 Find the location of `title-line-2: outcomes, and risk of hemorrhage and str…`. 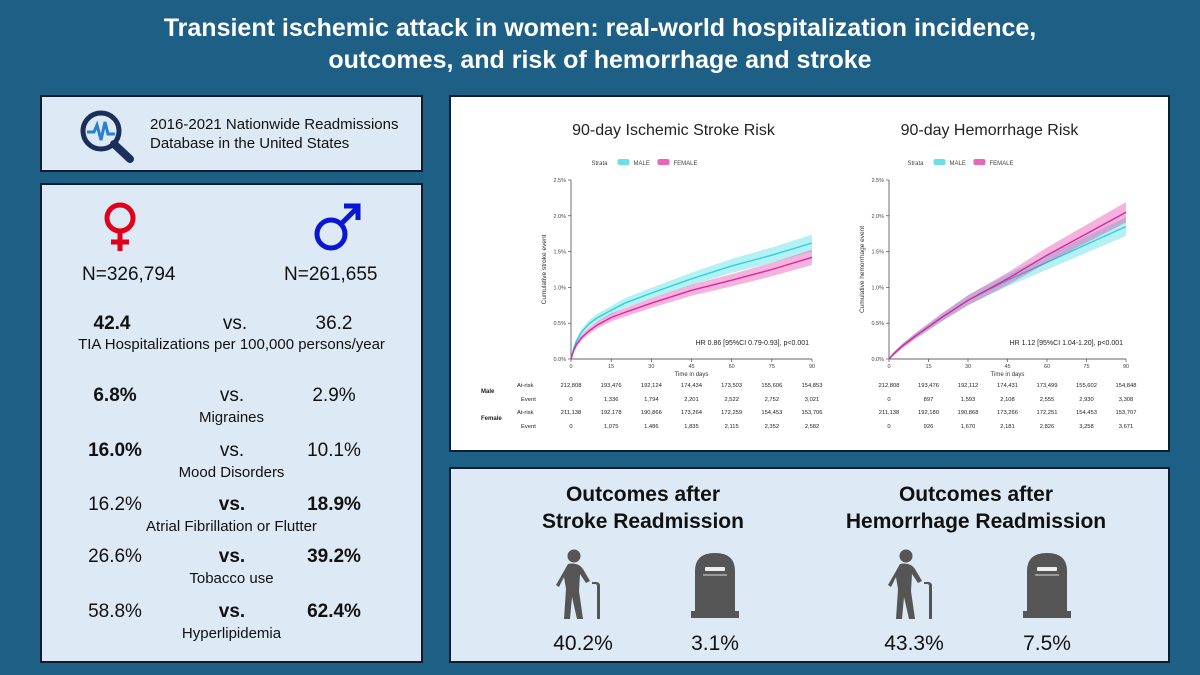

title-line-2: outcomes, and risk of hemorrhage and str… is located at coordinates (600, 60).